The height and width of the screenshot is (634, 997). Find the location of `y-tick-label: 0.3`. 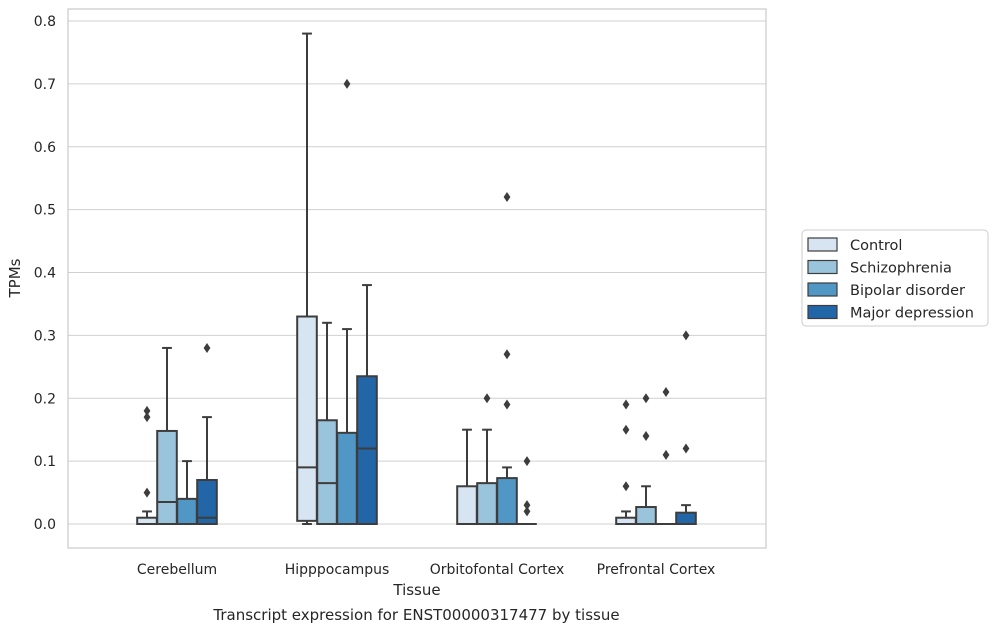

y-tick-label: 0.3 is located at coordinates (45, 336).